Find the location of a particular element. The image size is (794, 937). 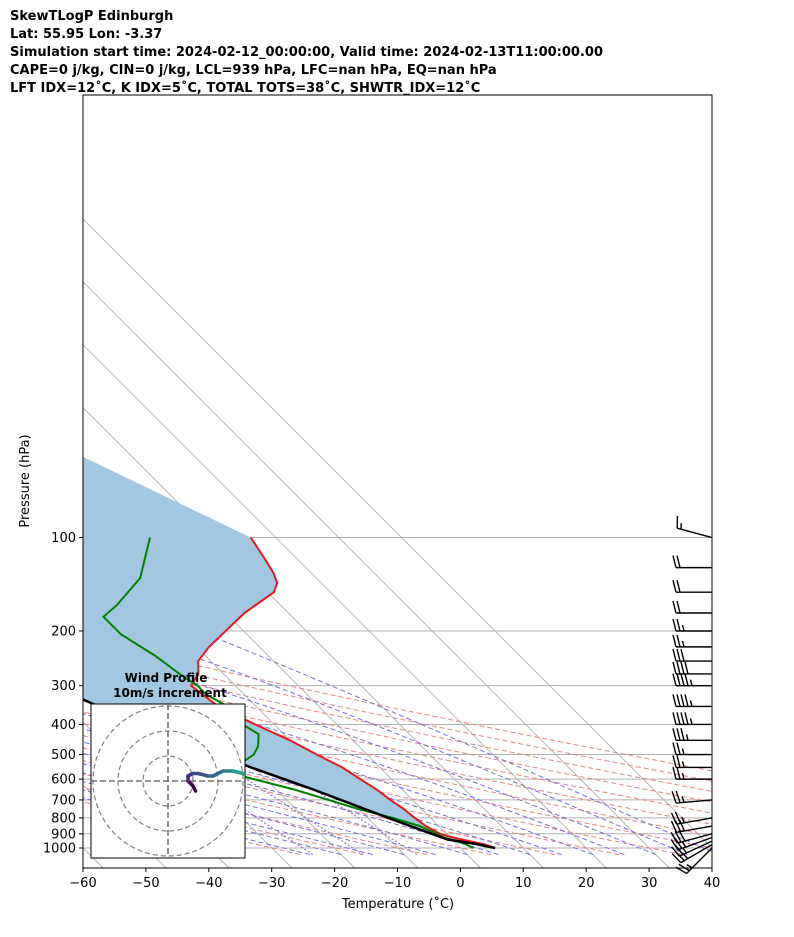

x-tick-label: −40 is located at coordinates (208, 883).